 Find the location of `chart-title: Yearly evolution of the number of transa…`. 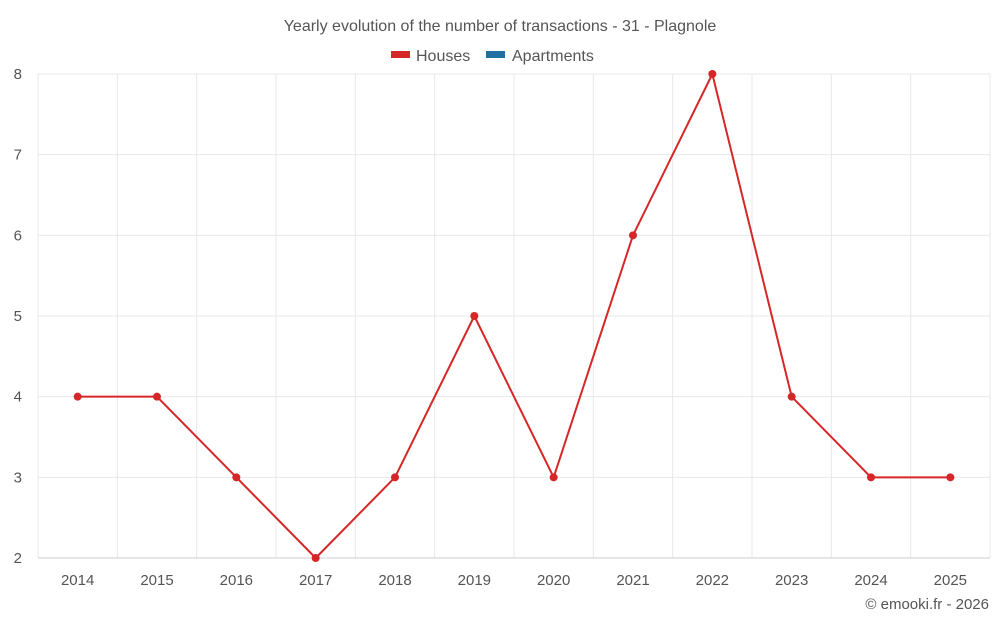

chart-title: Yearly evolution of the number of transa… is located at coordinates (500, 26).